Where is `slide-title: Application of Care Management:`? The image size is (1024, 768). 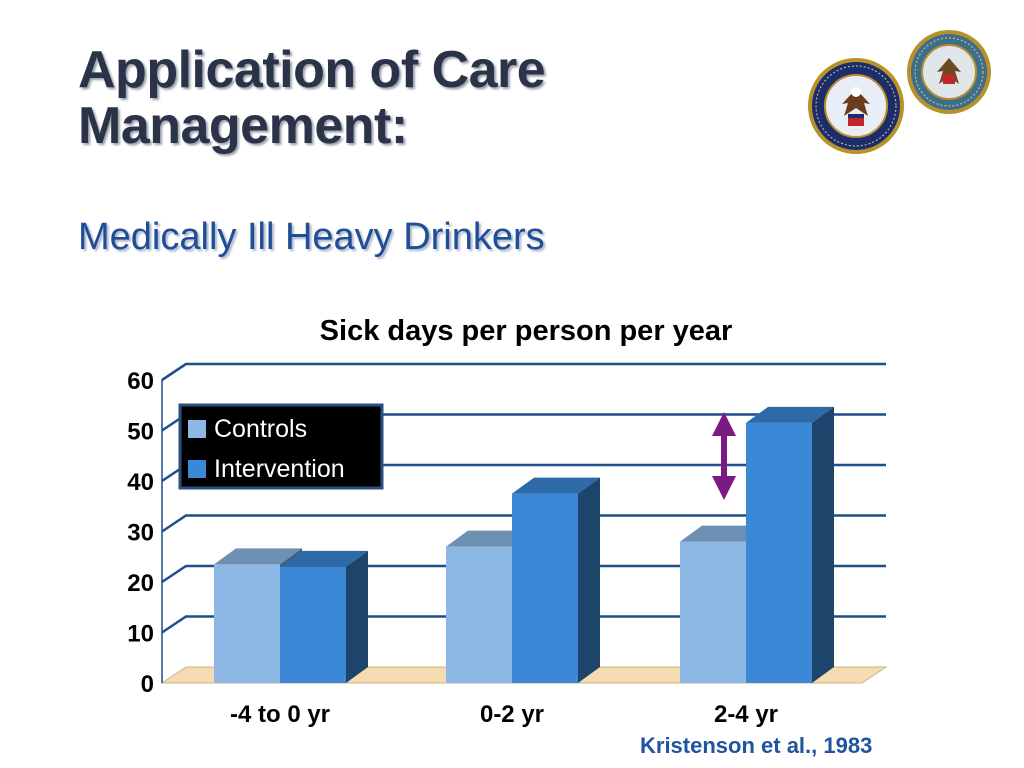
slide-title: Application of Care Management: is located at coordinates (398, 98).